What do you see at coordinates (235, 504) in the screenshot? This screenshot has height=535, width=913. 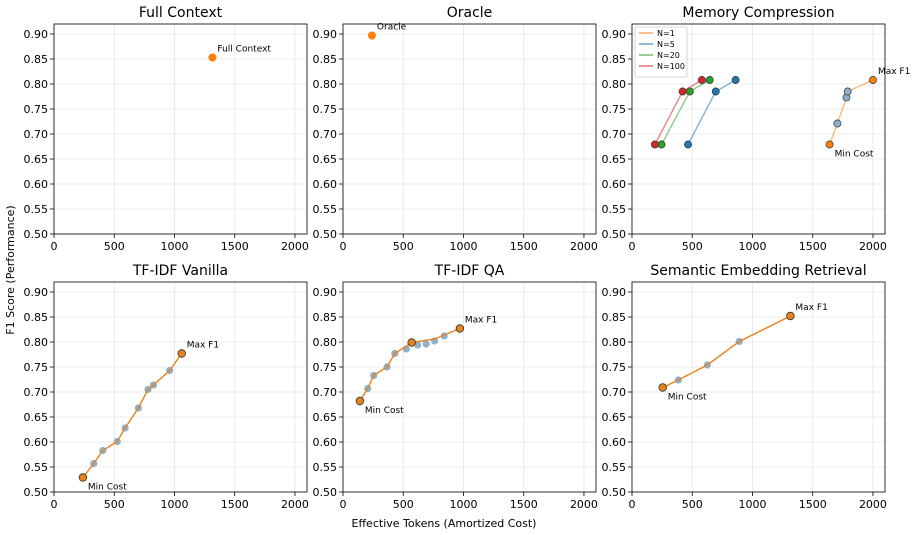 I see `x-tick-label: 1500` at bounding box center [235, 504].